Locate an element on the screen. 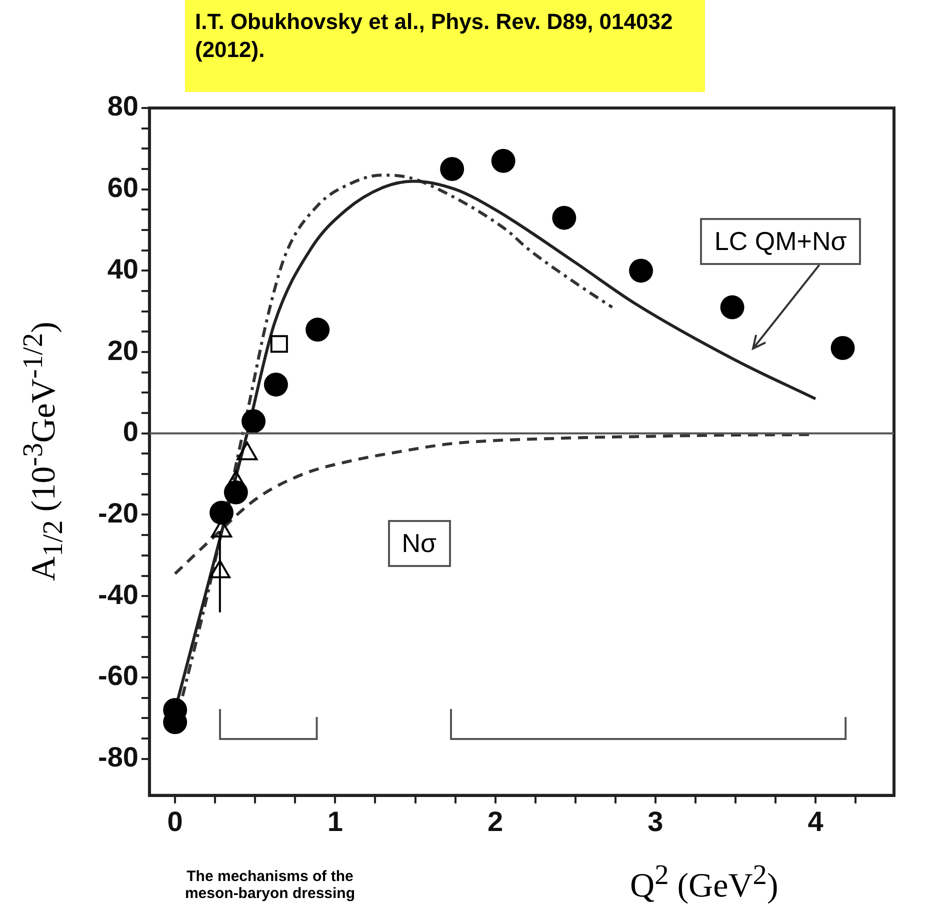 Image resolution: width=936 pixels, height=913 pixels. y-tick-label: 0 is located at coordinates (130, 432).